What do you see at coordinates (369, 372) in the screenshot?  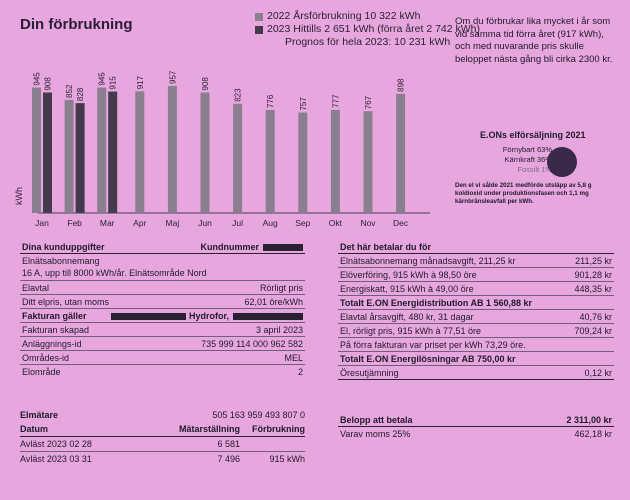 I see `charge-label: Öresutjämning` at bounding box center [369, 372].